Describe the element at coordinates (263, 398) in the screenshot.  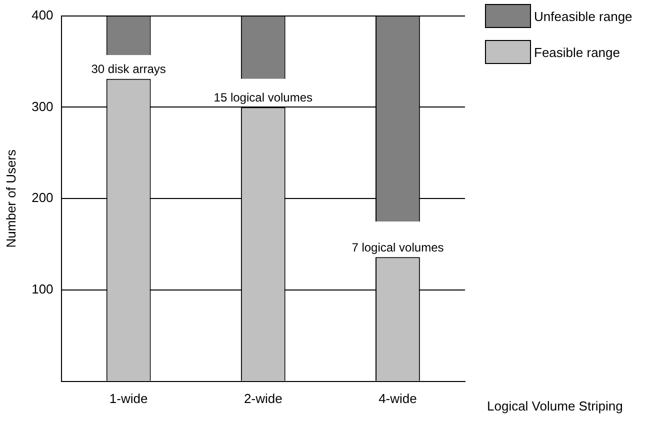
I see `x-tick-label: 2-wide` at that location.